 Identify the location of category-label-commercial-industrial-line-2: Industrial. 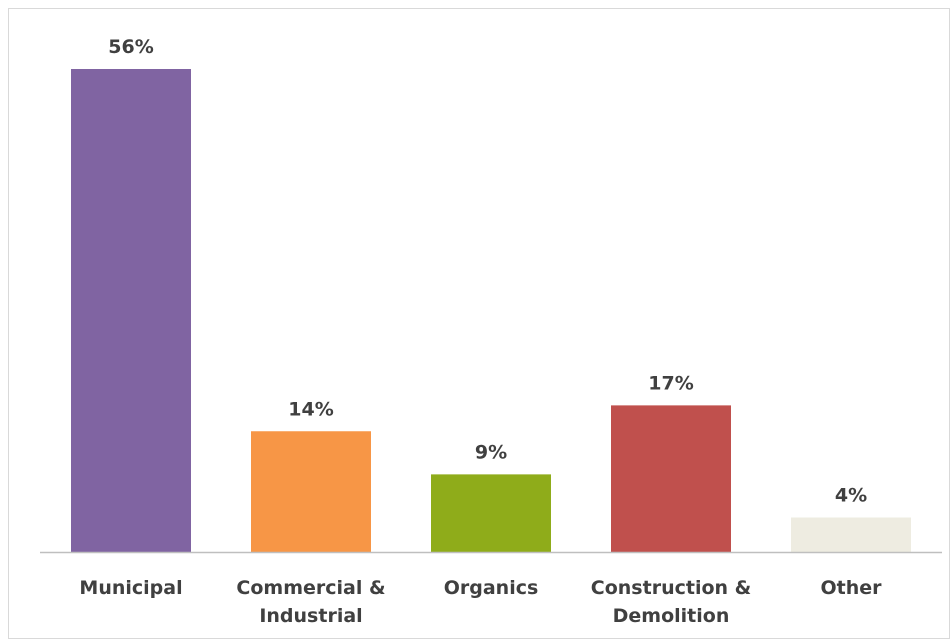
(310, 616).